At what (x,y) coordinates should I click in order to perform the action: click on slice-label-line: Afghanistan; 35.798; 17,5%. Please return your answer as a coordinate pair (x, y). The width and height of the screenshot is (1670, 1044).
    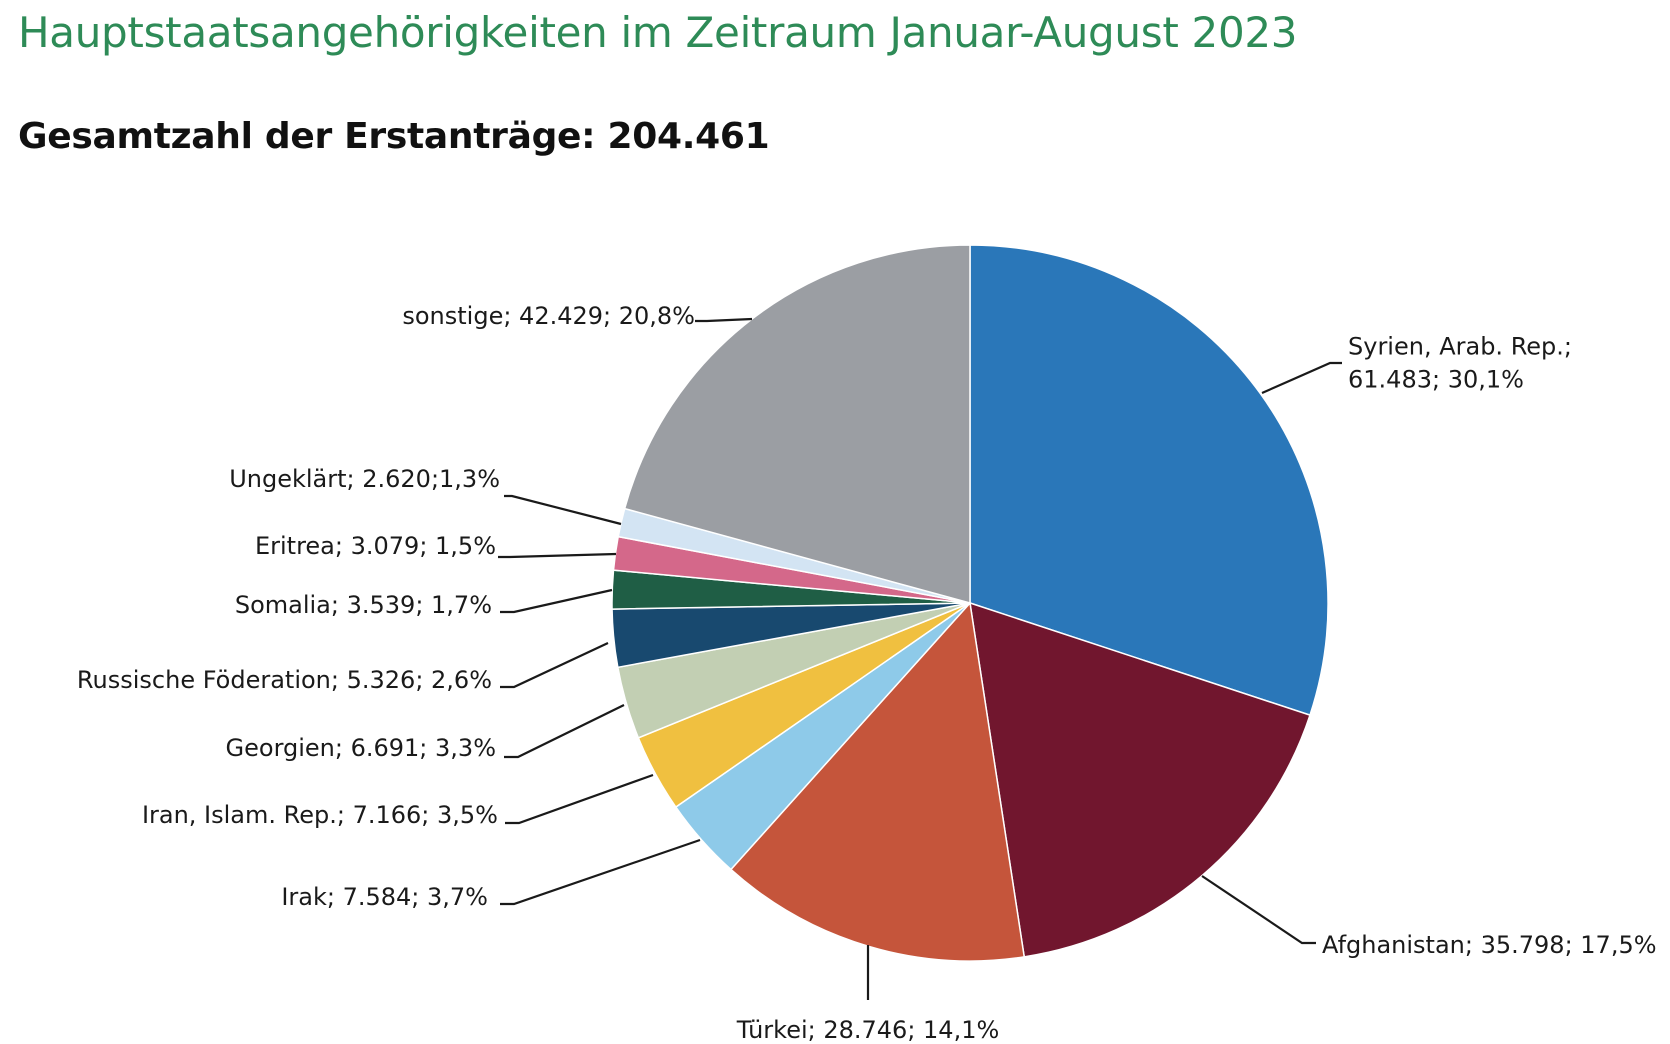
    Looking at the image, I should click on (1489, 945).